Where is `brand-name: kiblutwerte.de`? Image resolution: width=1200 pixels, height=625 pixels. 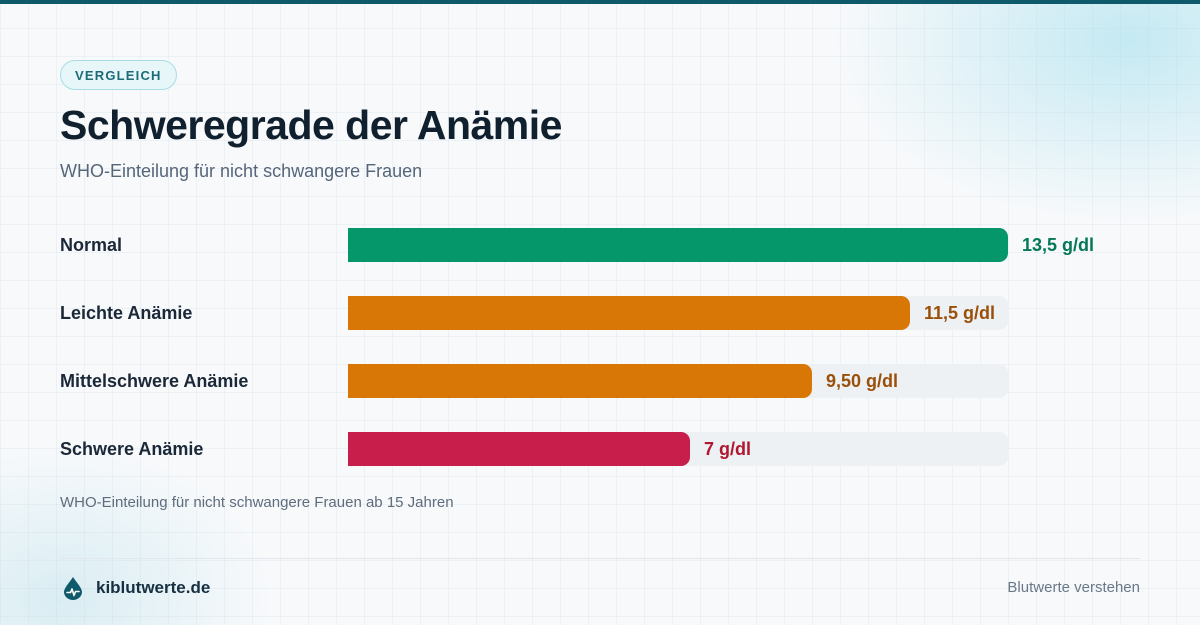 brand-name: kiblutwerte.de is located at coordinates (153, 587).